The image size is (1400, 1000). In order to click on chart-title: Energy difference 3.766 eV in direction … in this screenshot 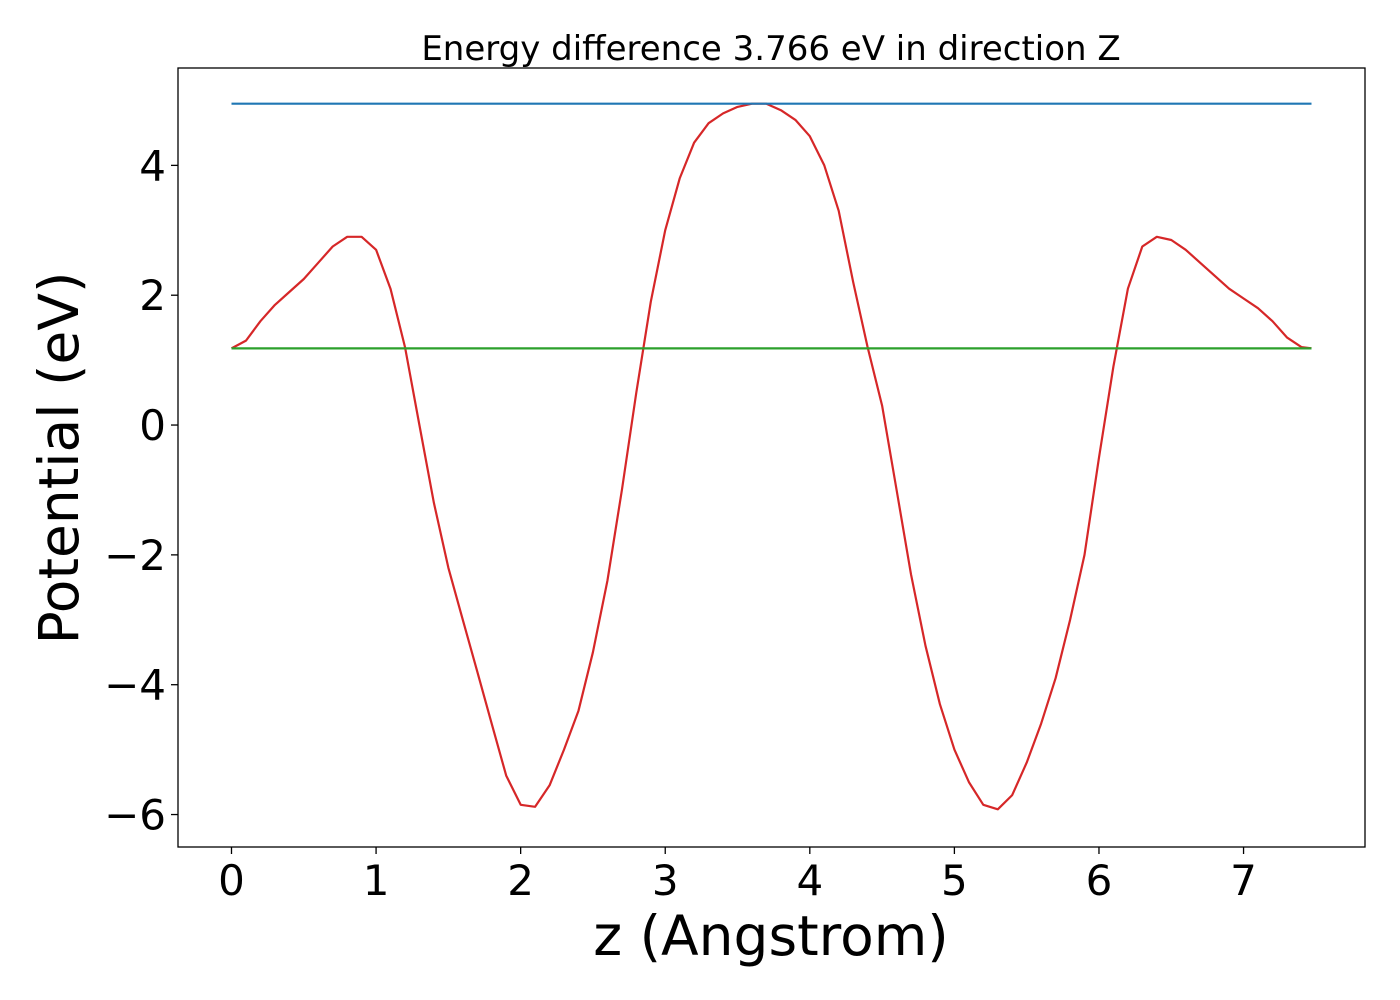, I will do `click(770, 49)`.